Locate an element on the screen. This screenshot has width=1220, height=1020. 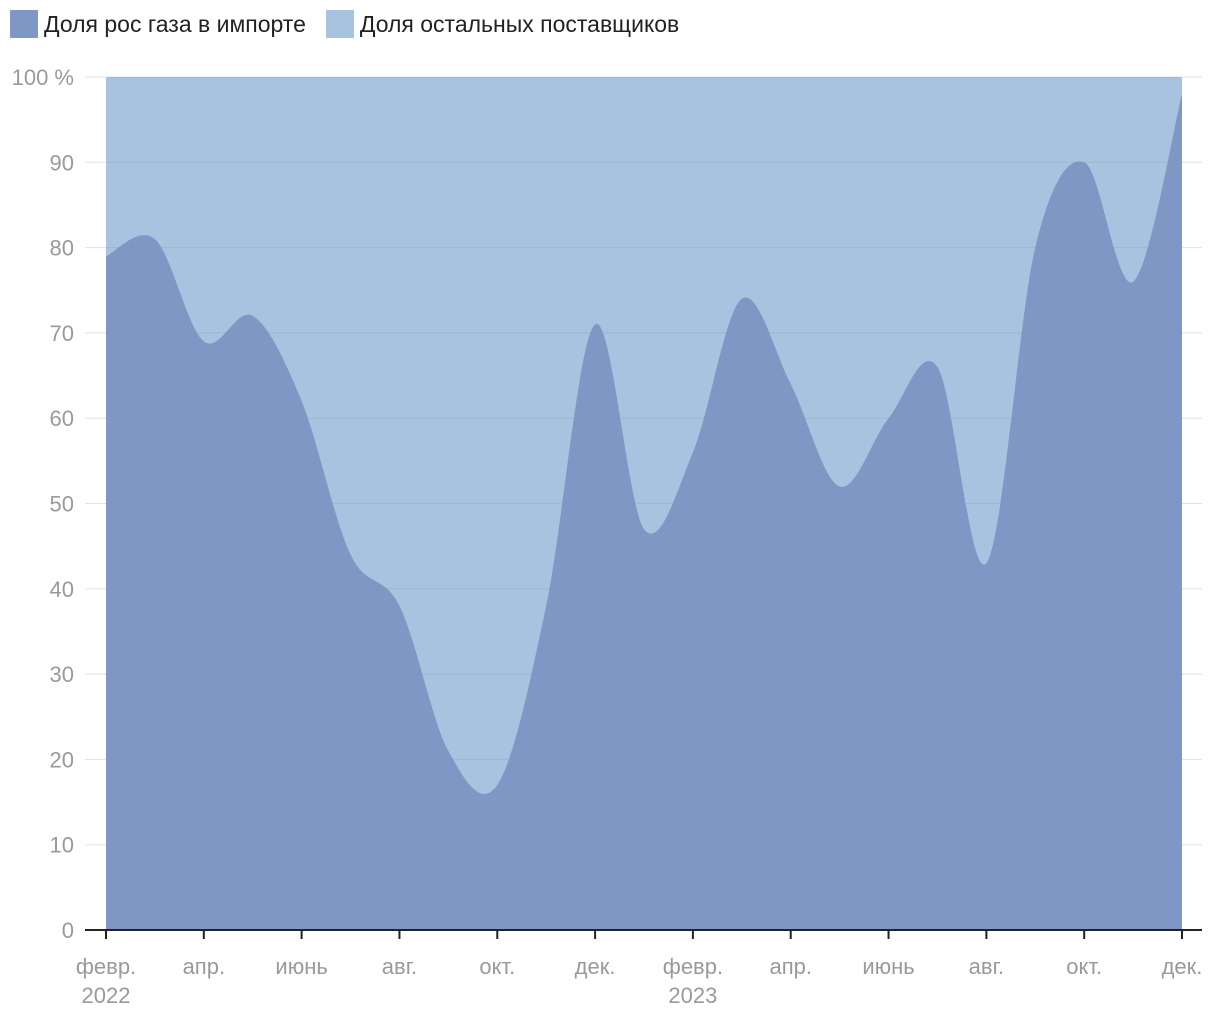
legend-item-russian-gas: Доля рос газа в импорте is located at coordinates (158, 24).